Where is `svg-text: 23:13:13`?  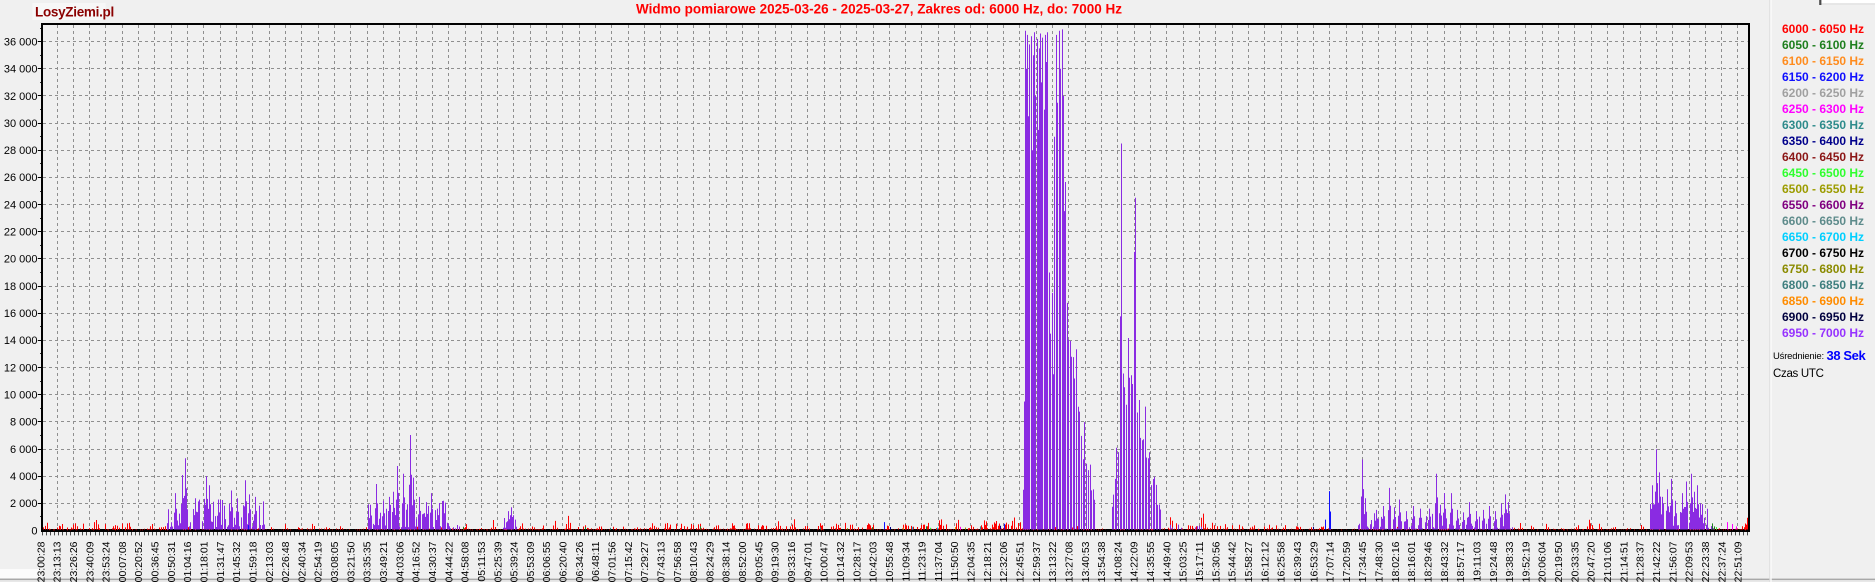
svg-text: 23:13:13 is located at coordinates (58, 561).